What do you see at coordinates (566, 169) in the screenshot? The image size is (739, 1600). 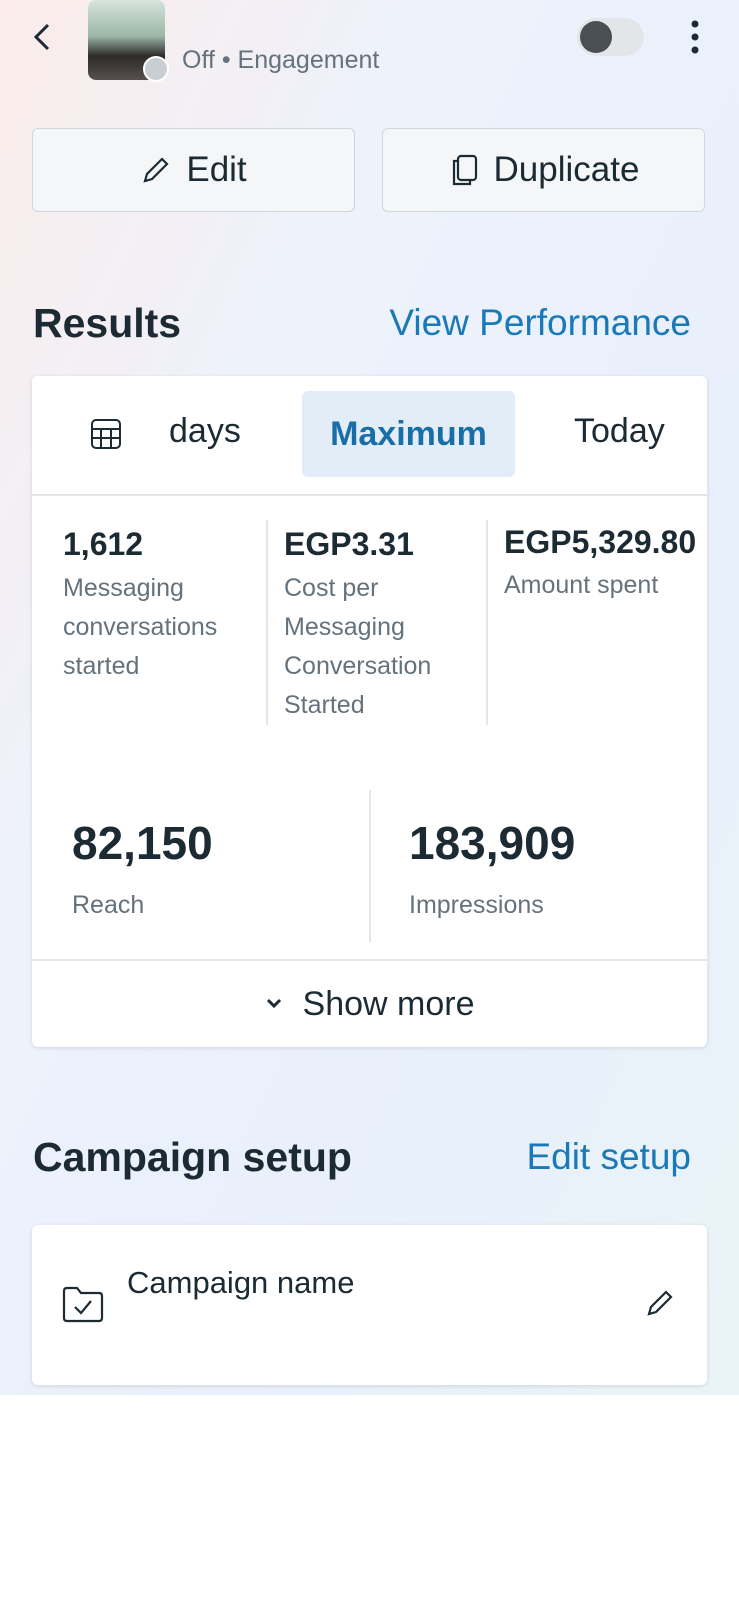 I see `duplicate-label: Duplicate` at bounding box center [566, 169].